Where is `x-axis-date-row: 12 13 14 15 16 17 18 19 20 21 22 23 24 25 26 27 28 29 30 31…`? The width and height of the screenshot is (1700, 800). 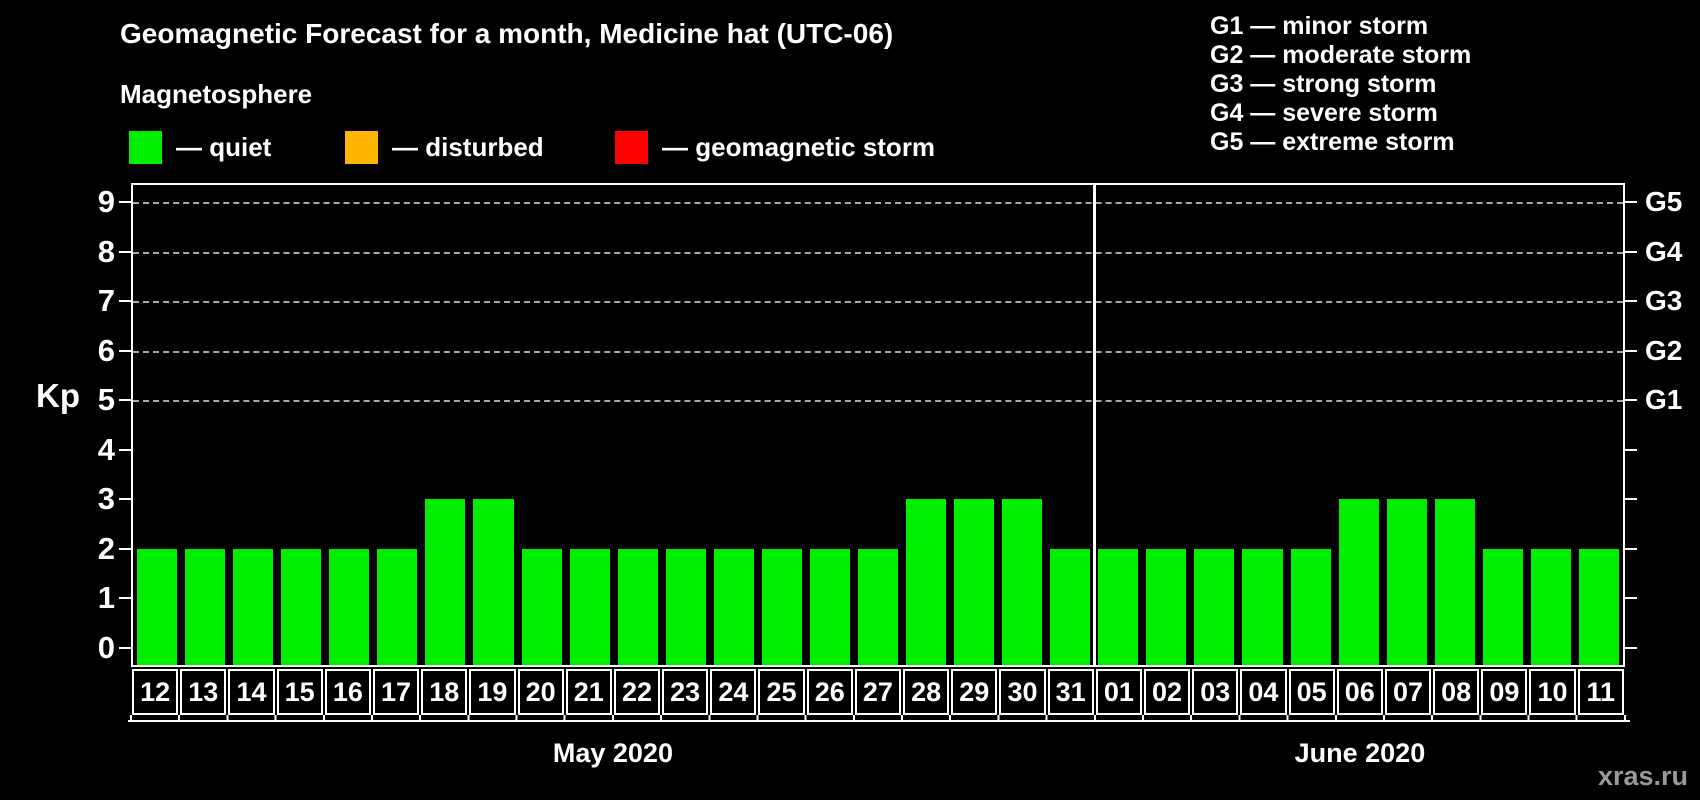 x-axis-date-row: 12 13 14 15 16 17 18 19 20 21 22 23 24 25 26 27 28 29 30 31… is located at coordinates (878, 692).